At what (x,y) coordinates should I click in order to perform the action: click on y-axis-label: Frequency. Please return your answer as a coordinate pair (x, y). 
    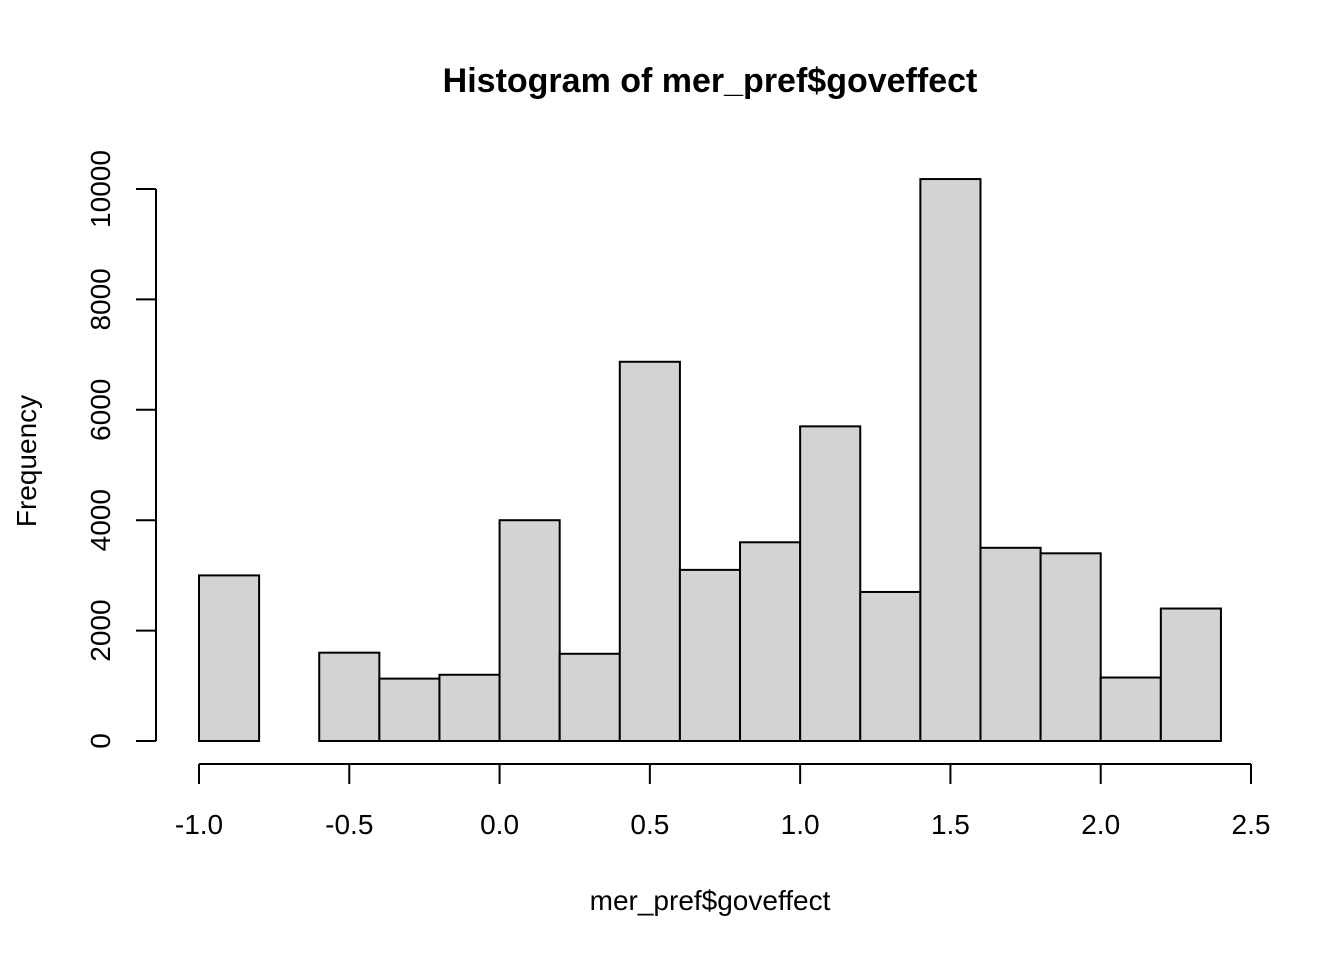
    Looking at the image, I should click on (26, 461).